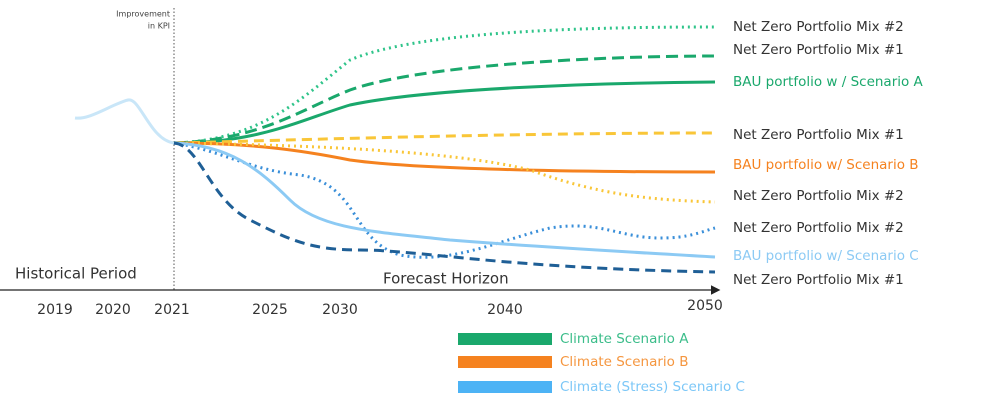 The width and height of the screenshot is (991, 416). I want to click on legend-label: Climate (Stress) Scenario C, so click(652, 387).